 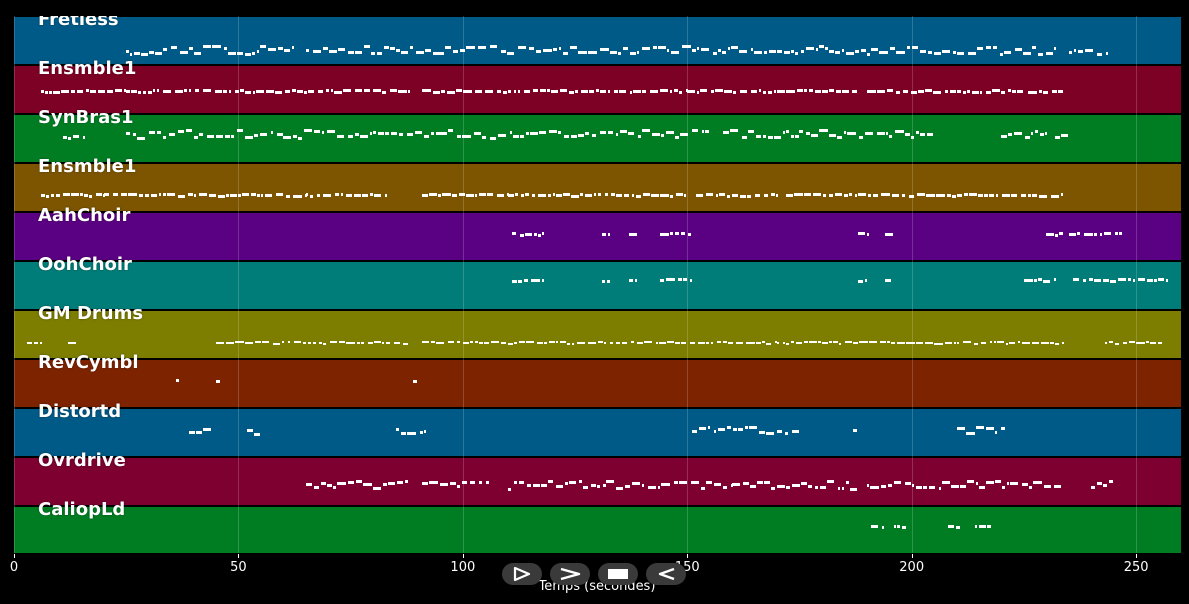 What do you see at coordinates (597, 184) in the screenshot?
I see `track-lane: Ensmble1` at bounding box center [597, 184].